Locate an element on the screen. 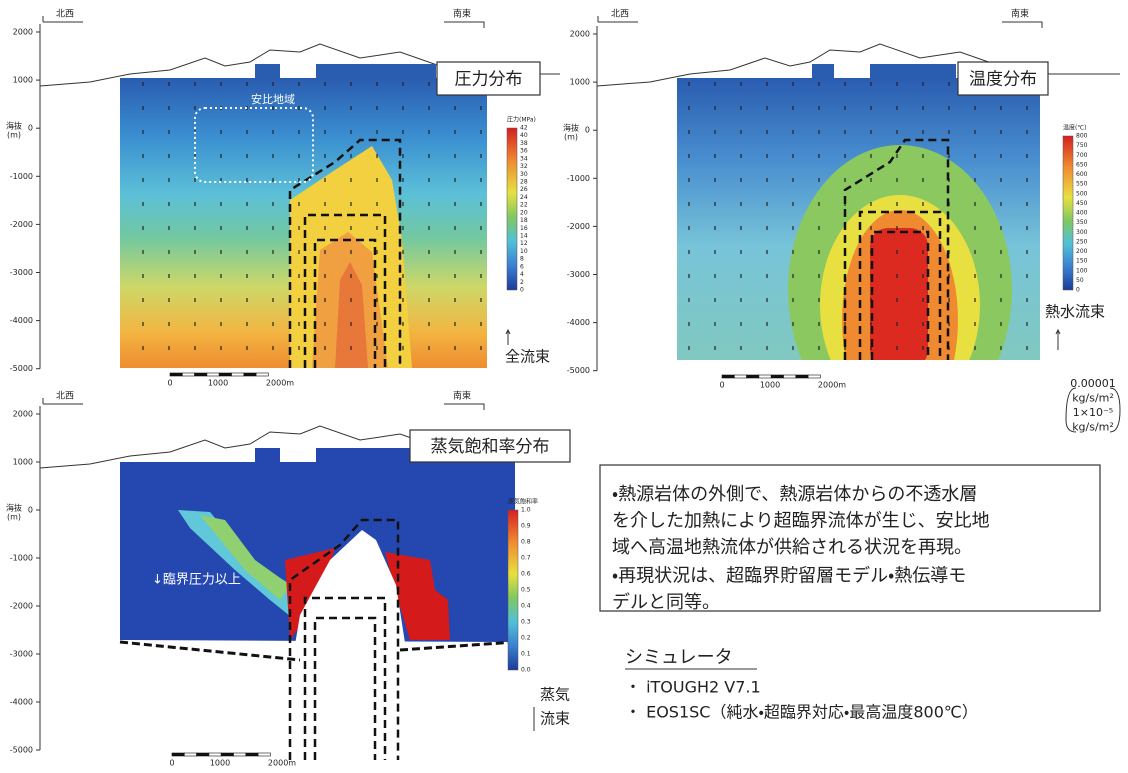  colorbar-tick-label: 40 is located at coordinates (524, 135).